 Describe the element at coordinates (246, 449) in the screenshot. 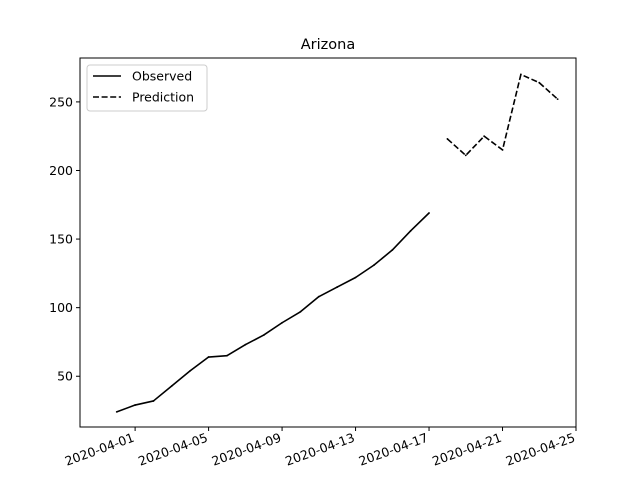

I see `x-tick-label: 2020-04-09` at that location.